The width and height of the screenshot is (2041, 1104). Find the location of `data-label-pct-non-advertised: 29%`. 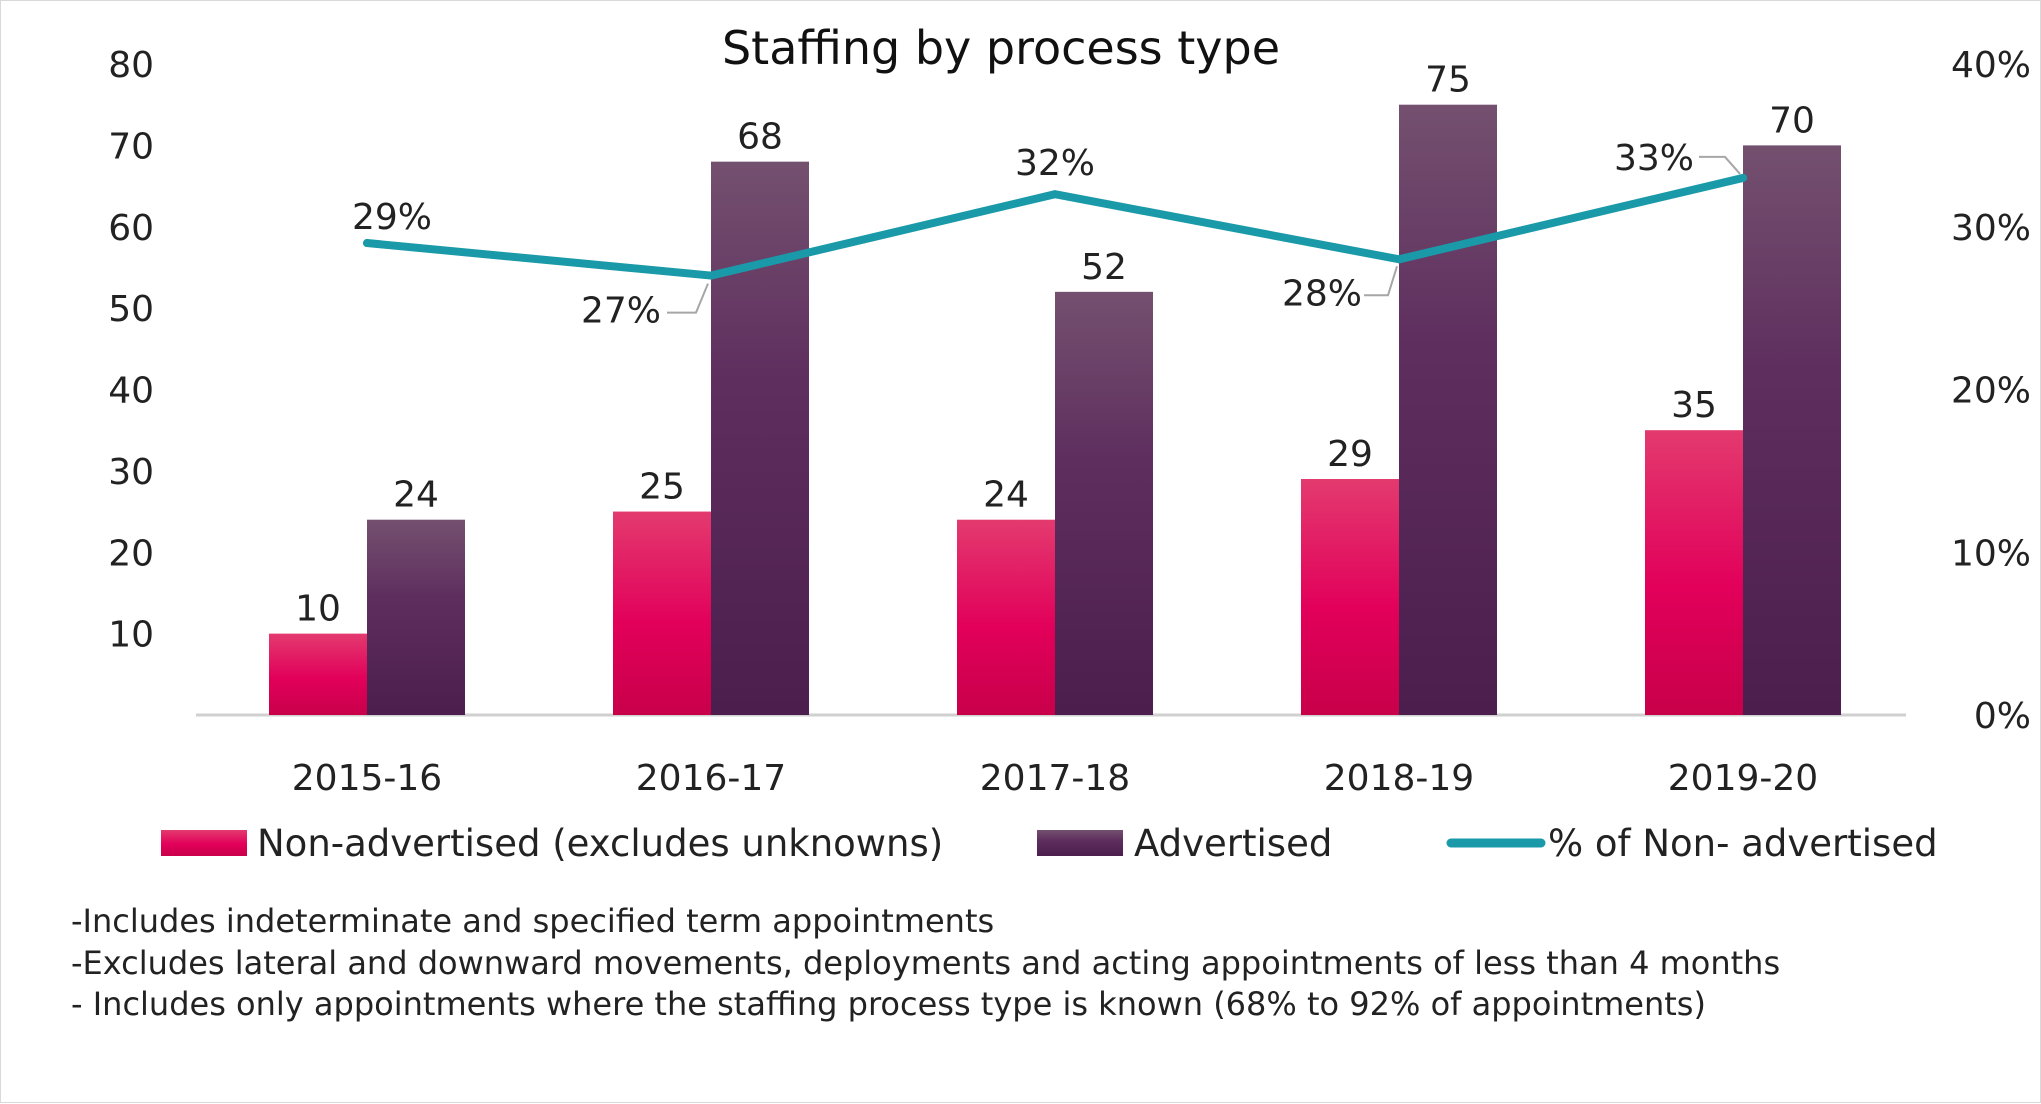

data-label-pct-non-advertised: 29% is located at coordinates (392, 217).